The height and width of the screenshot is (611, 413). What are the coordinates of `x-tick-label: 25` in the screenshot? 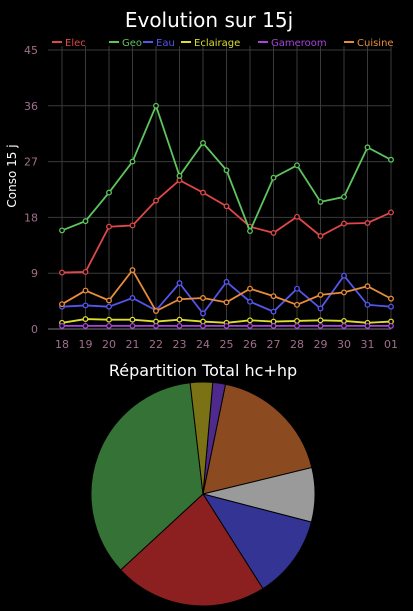 It's located at (227, 344).